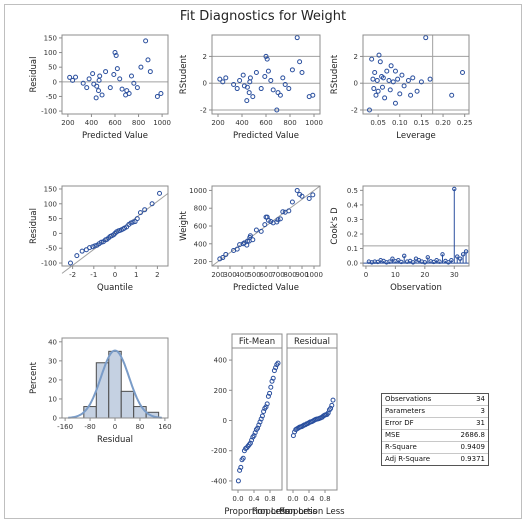 The image size is (526, 523). I want to click on resid_hist-y-tick-label: 30, so click(52, 361).